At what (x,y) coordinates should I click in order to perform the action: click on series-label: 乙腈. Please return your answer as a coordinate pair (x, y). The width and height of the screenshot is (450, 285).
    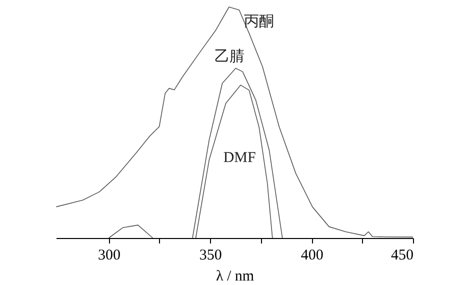
    Looking at the image, I should click on (229, 57).